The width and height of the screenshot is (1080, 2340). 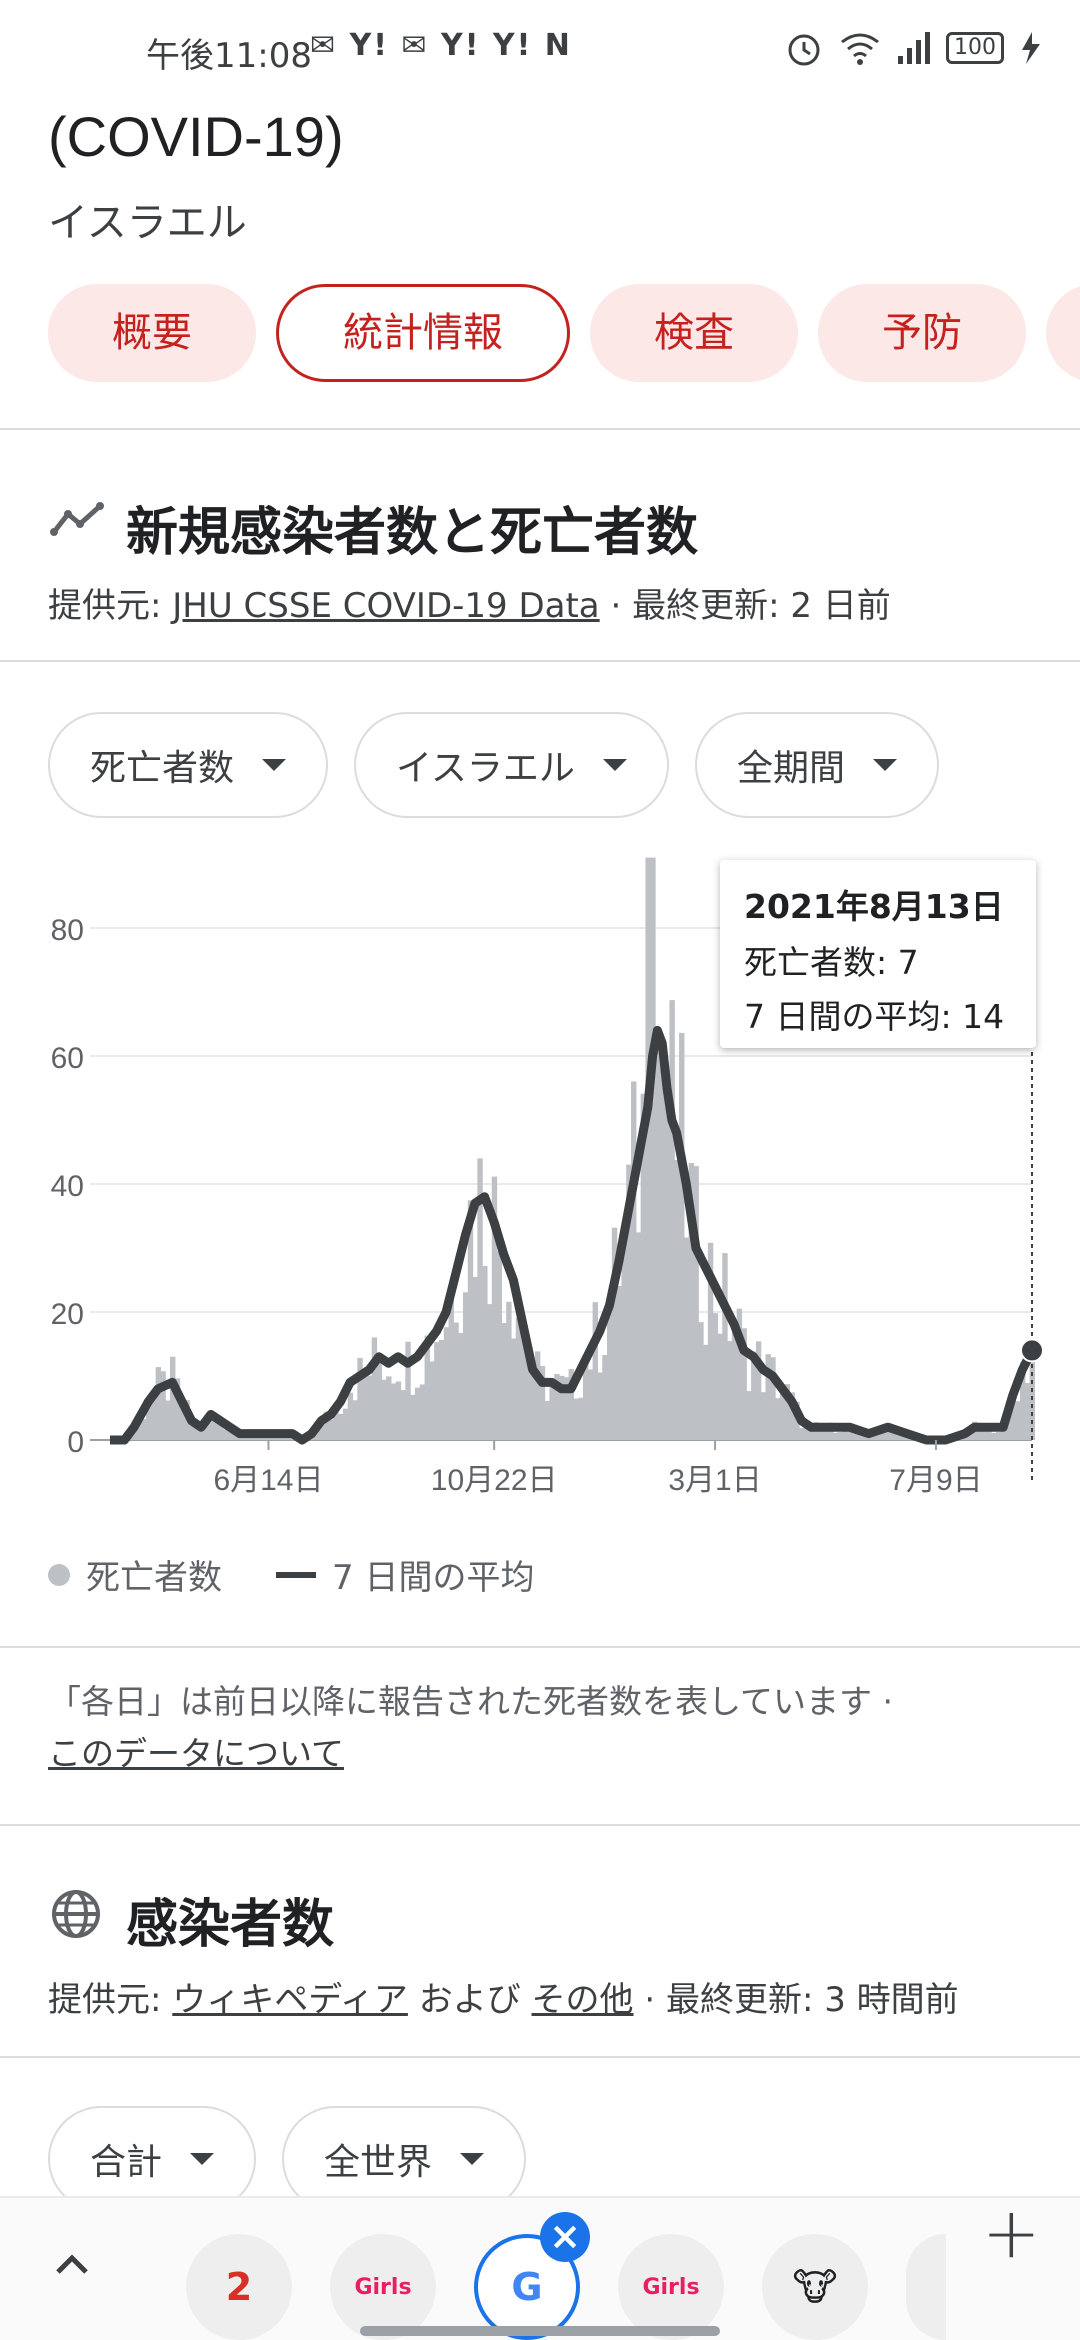 I want to click on tooltip-average: 7 日間の平均: 14, so click(x=874, y=1016).